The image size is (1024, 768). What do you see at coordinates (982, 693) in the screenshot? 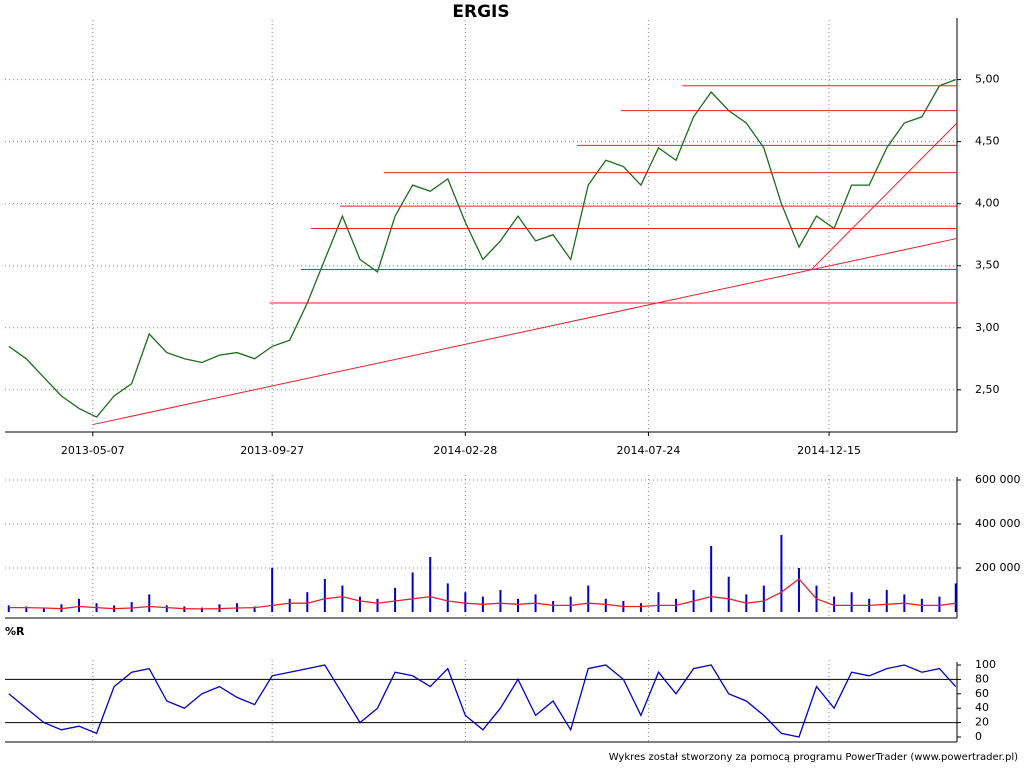
I see `y-tick-label: 60` at bounding box center [982, 693].